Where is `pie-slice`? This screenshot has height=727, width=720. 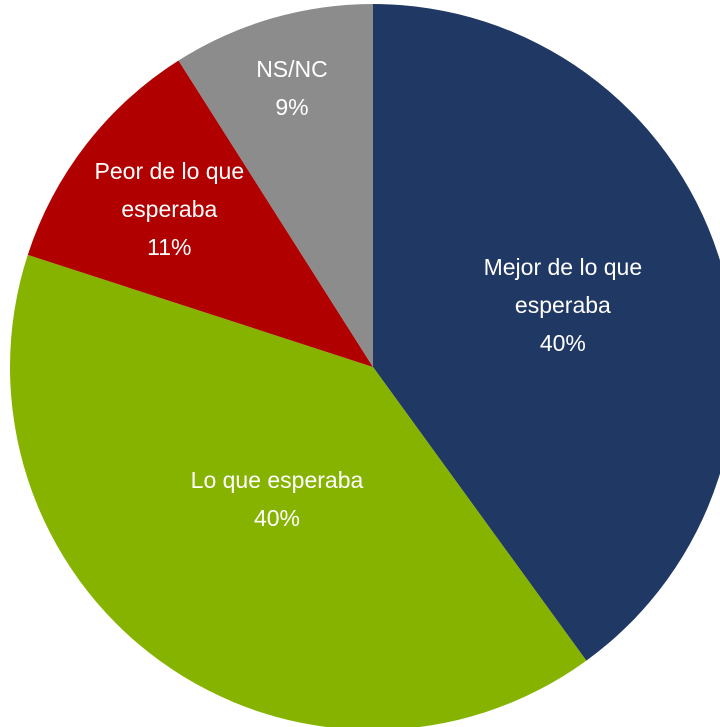
pie-slice is located at coordinates (275, 185).